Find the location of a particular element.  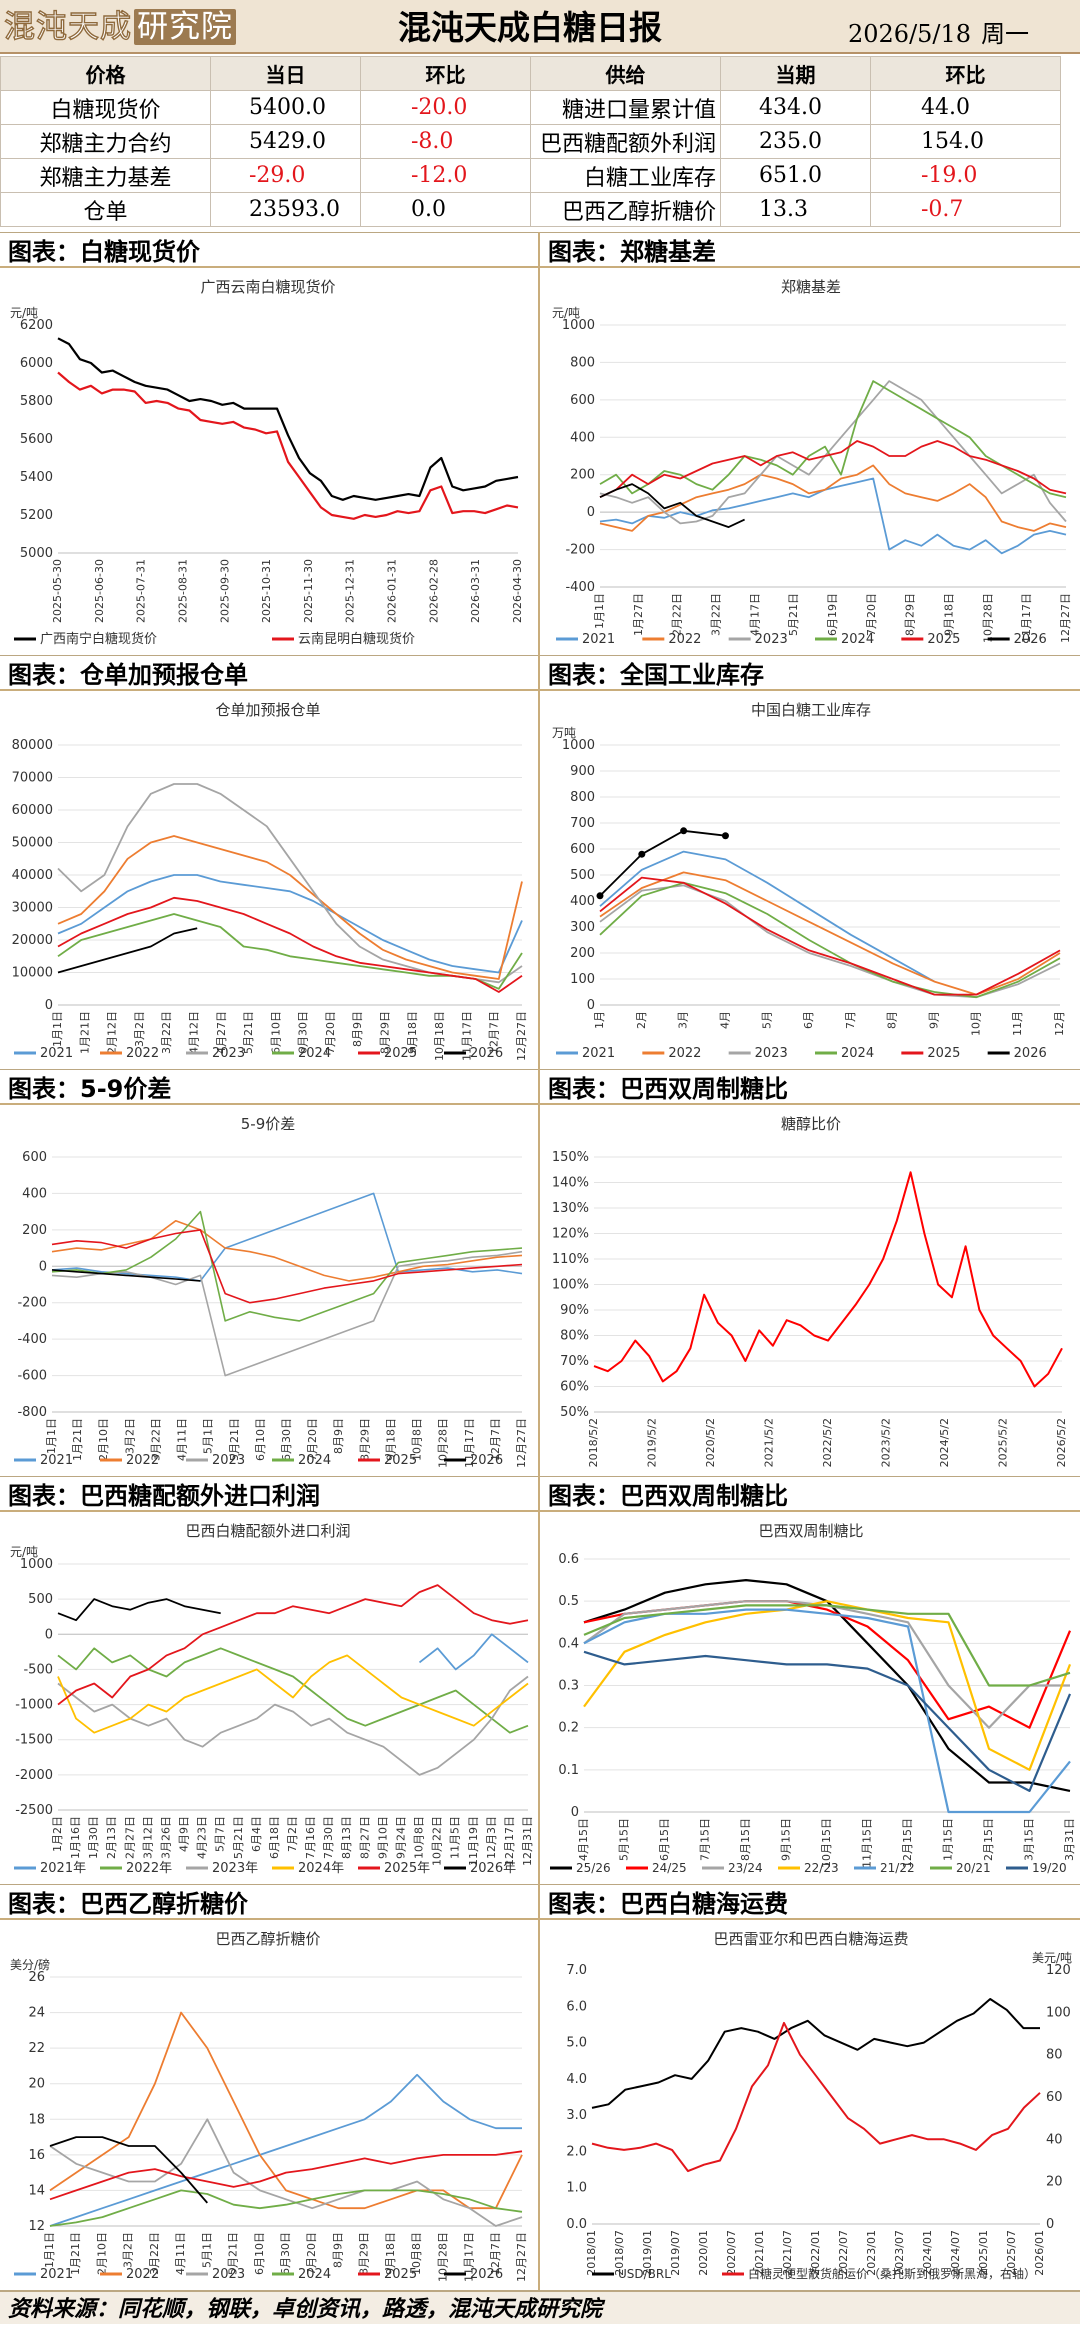

x-tick-label: 2018/01 is located at coordinates (591, 2253).